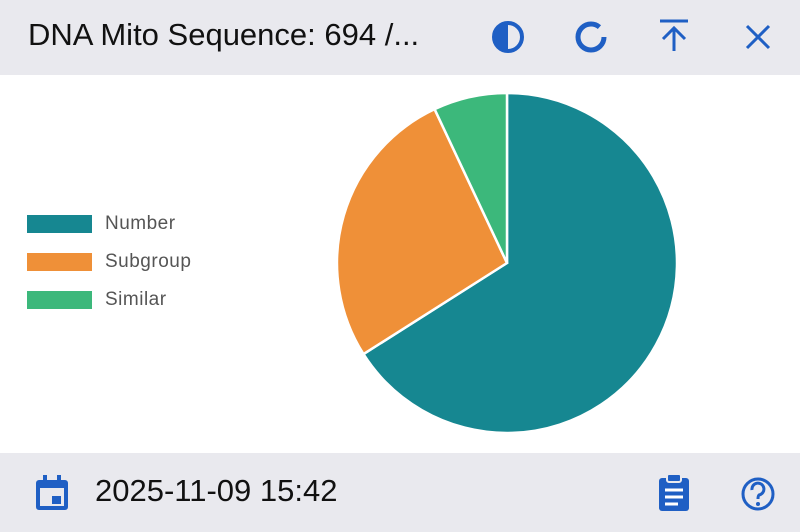  What do you see at coordinates (758, 494) in the screenshot?
I see `help-button` at bounding box center [758, 494].